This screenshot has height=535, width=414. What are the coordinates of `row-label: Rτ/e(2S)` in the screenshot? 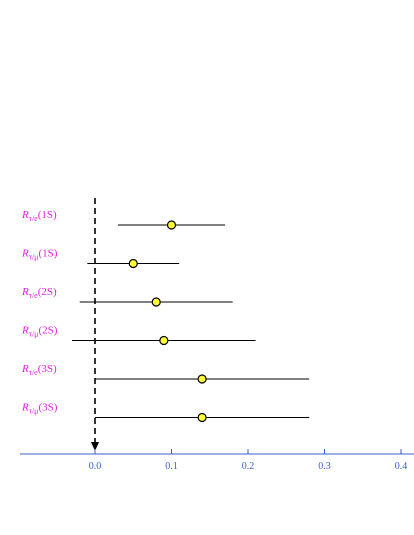 It's located at (39, 293).